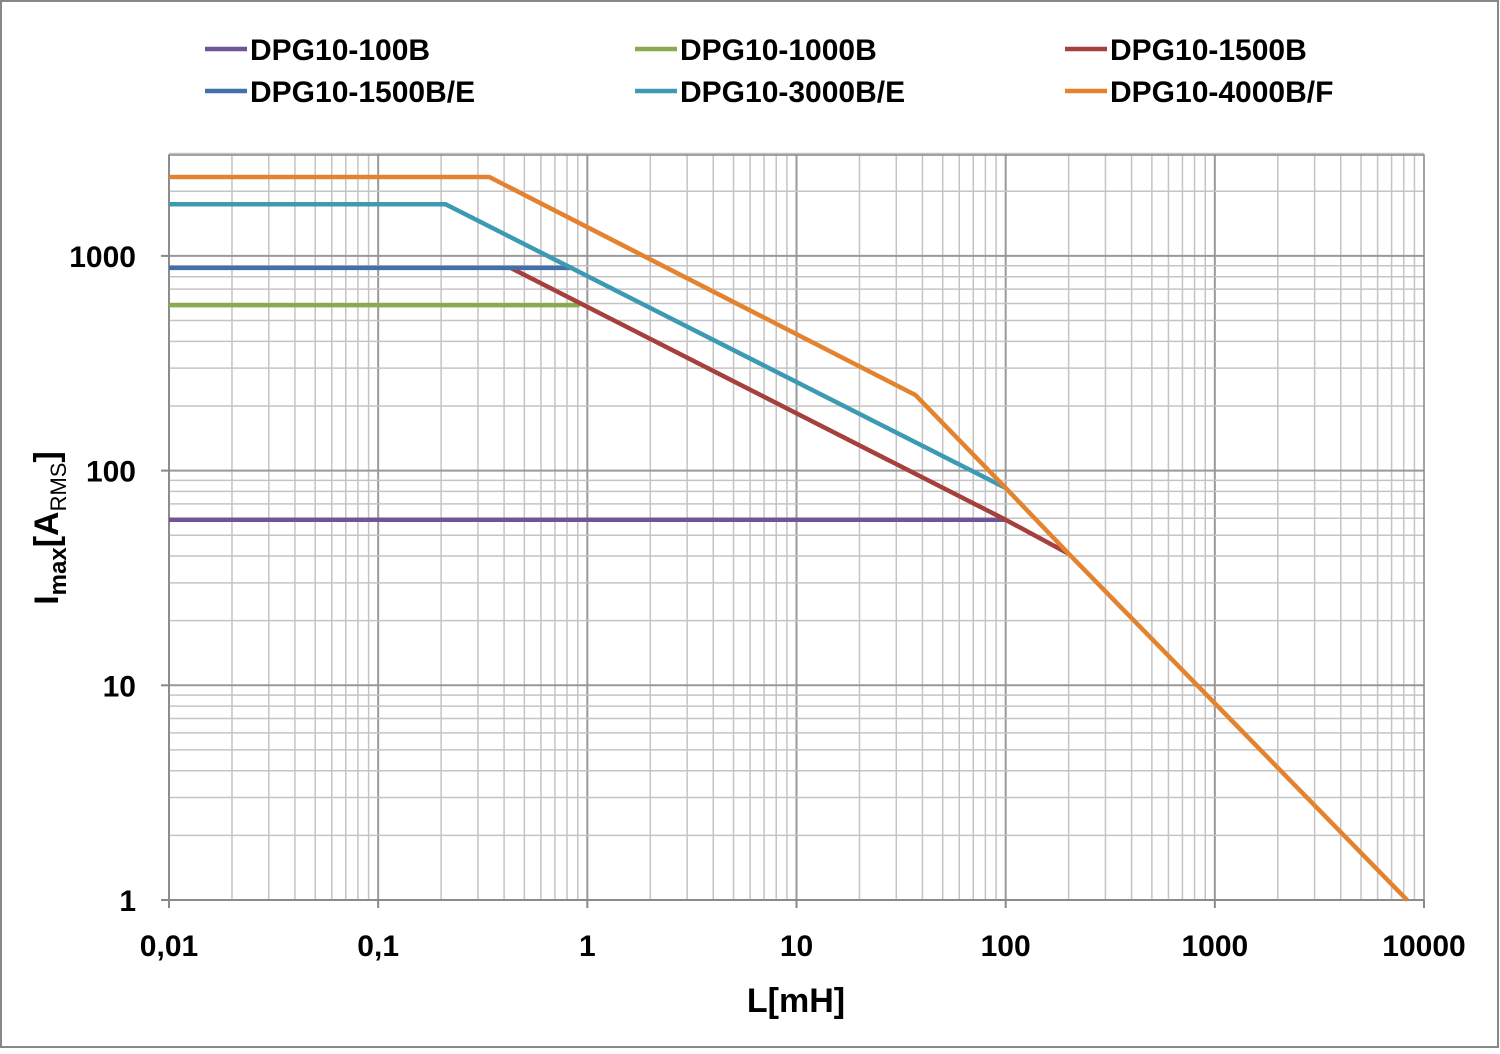  Describe the element at coordinates (127, 901) in the screenshot. I see `y-tick-label: 1` at that location.